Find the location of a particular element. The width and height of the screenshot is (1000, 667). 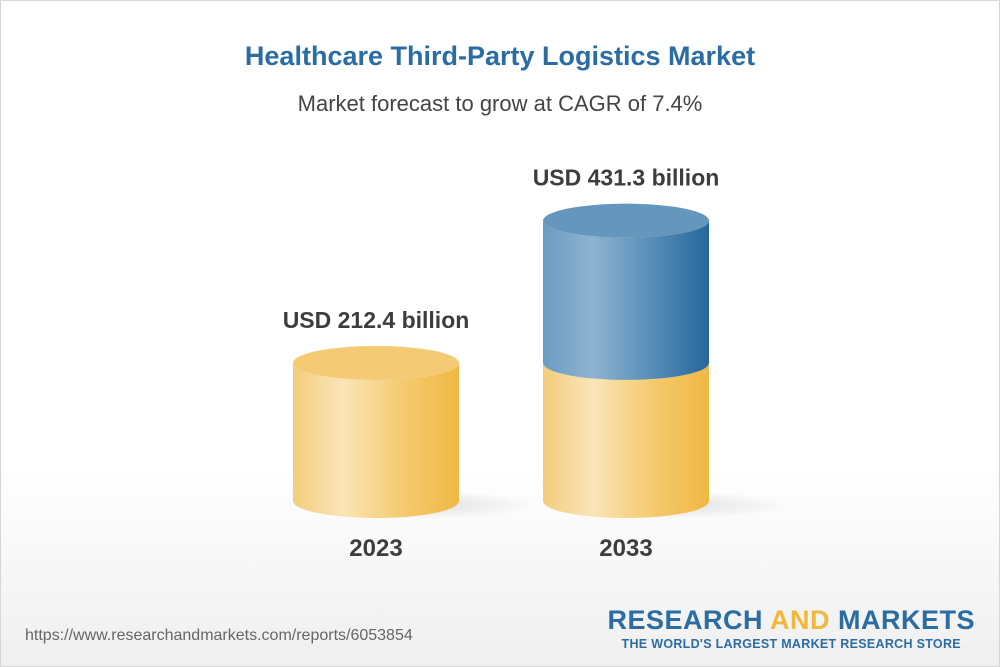

cylinder-growth-segment is located at coordinates (626, 300).